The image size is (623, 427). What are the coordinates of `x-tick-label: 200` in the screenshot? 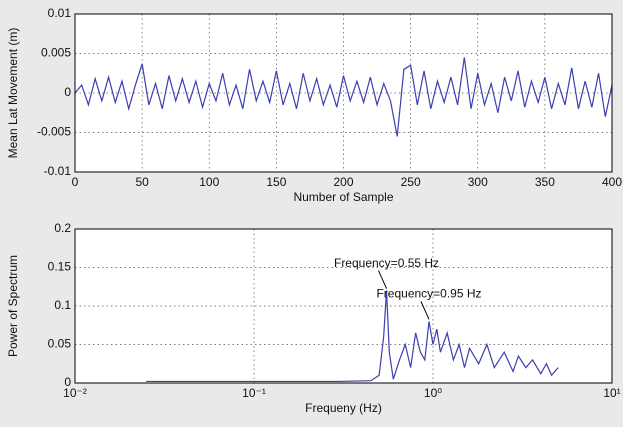 It's located at (343, 182).